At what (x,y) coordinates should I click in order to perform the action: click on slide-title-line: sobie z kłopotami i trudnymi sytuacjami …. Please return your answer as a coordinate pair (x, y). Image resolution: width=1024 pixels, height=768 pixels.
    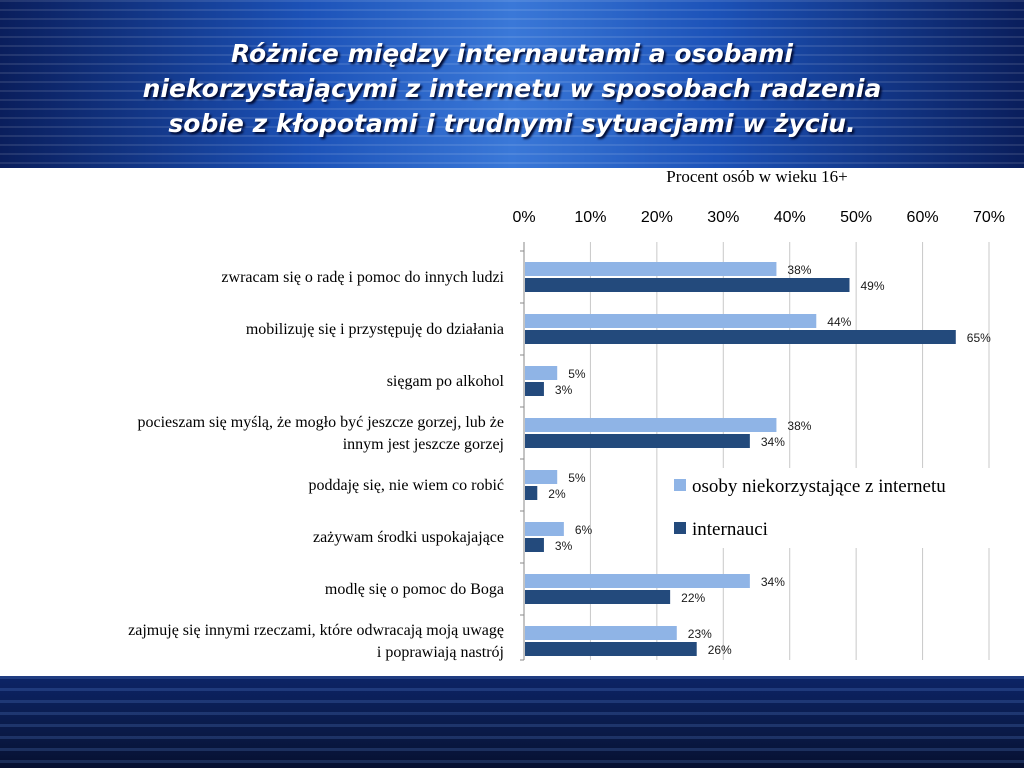
    Looking at the image, I should click on (512, 123).